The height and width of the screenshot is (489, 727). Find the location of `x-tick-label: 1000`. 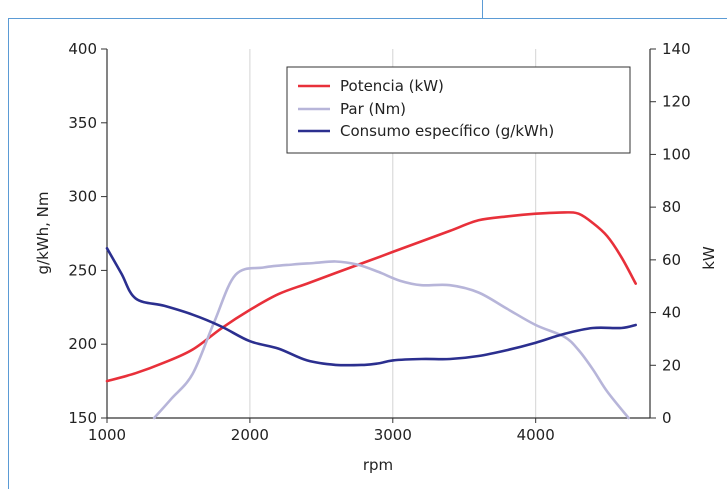

x-tick-label: 1000 is located at coordinates (107, 435).